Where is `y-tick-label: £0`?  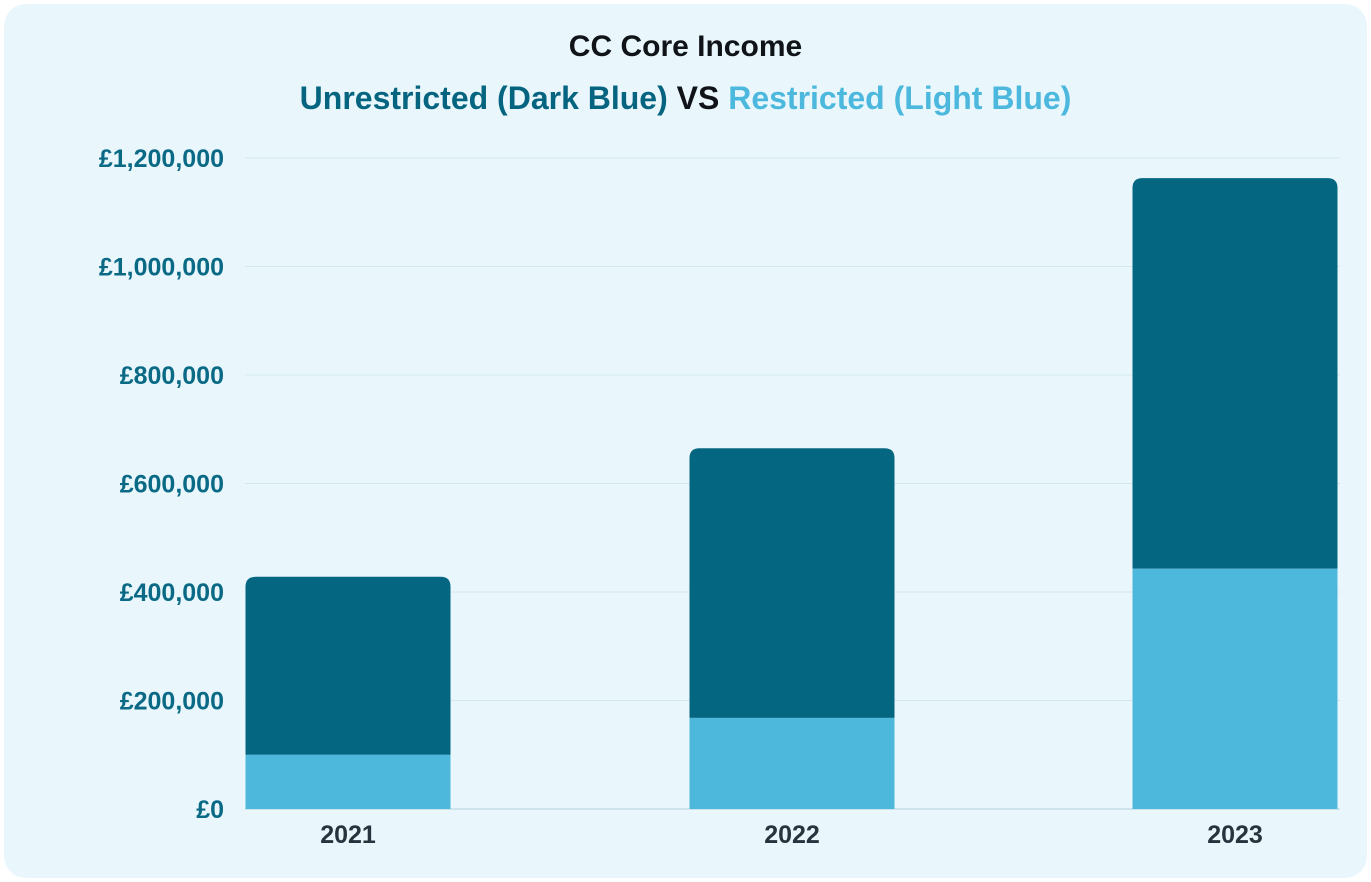 y-tick-label: £0 is located at coordinates (210, 810).